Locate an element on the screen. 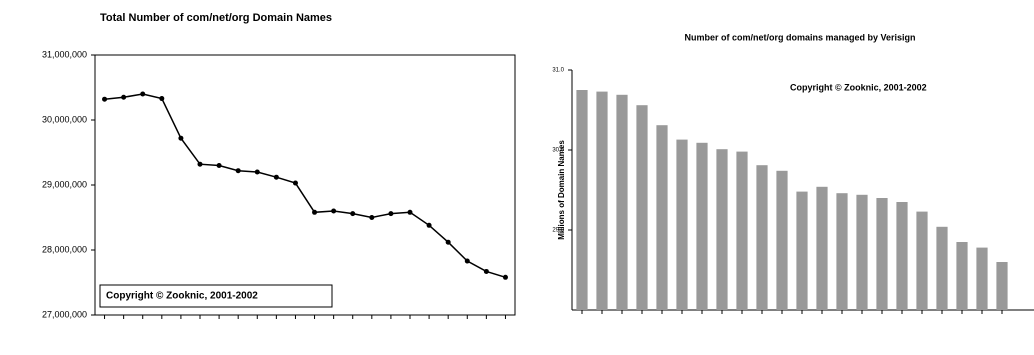 The image size is (1034, 355). y-tick-label: 29,000,000 is located at coordinates (64, 184).